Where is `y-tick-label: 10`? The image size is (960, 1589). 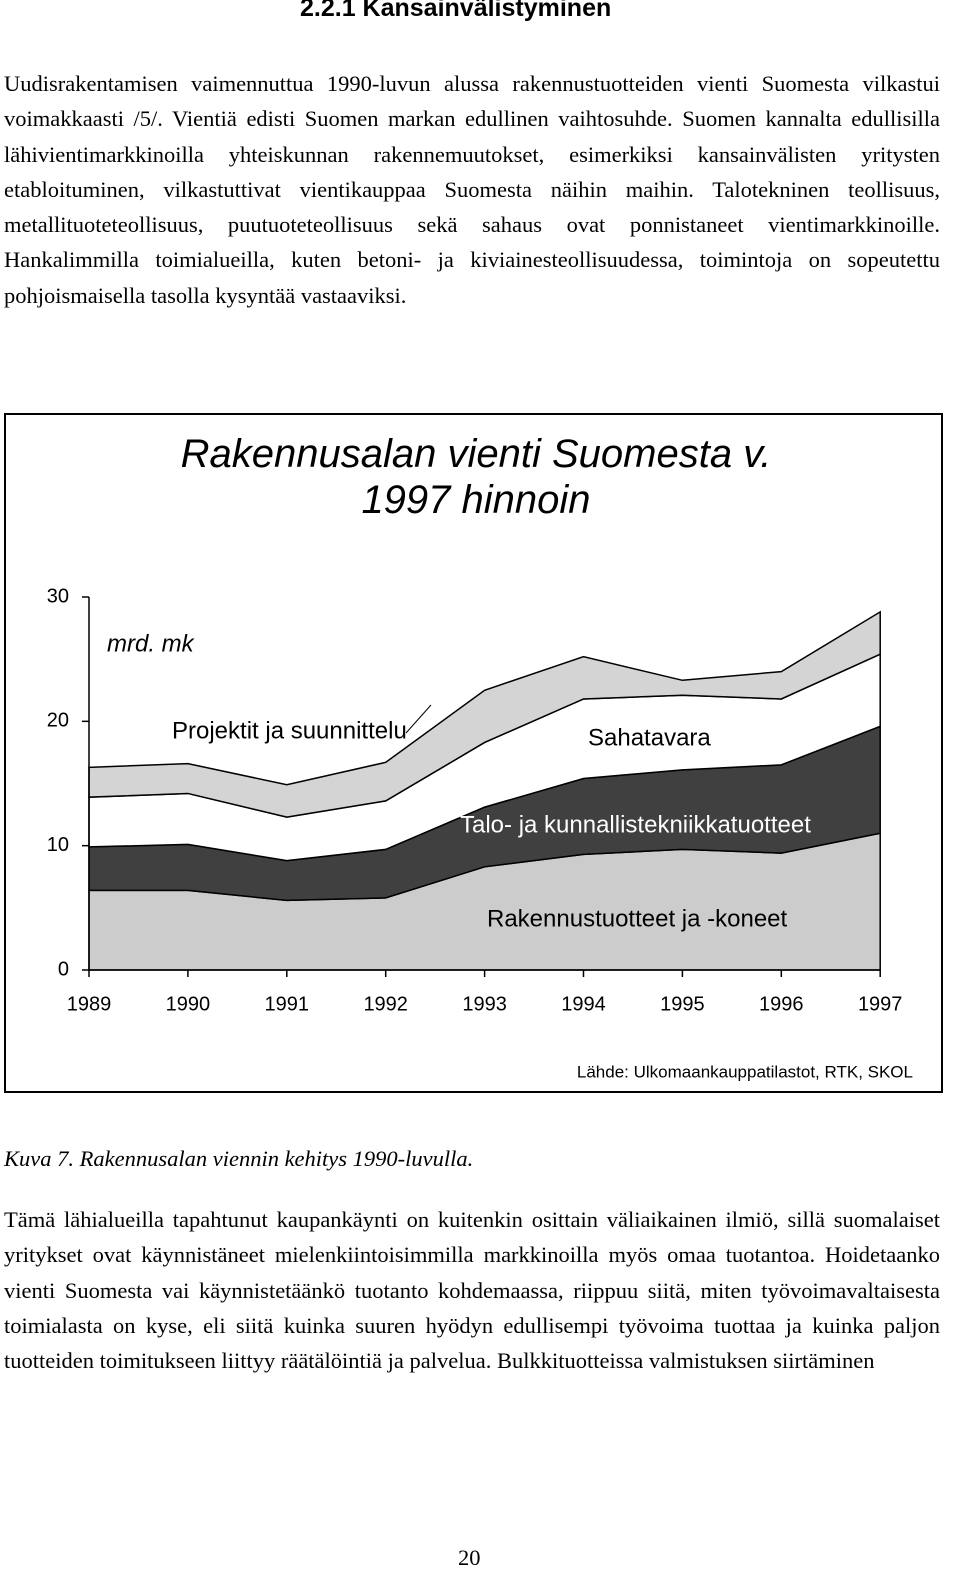
y-tick-label: 10 is located at coordinates (58, 845).